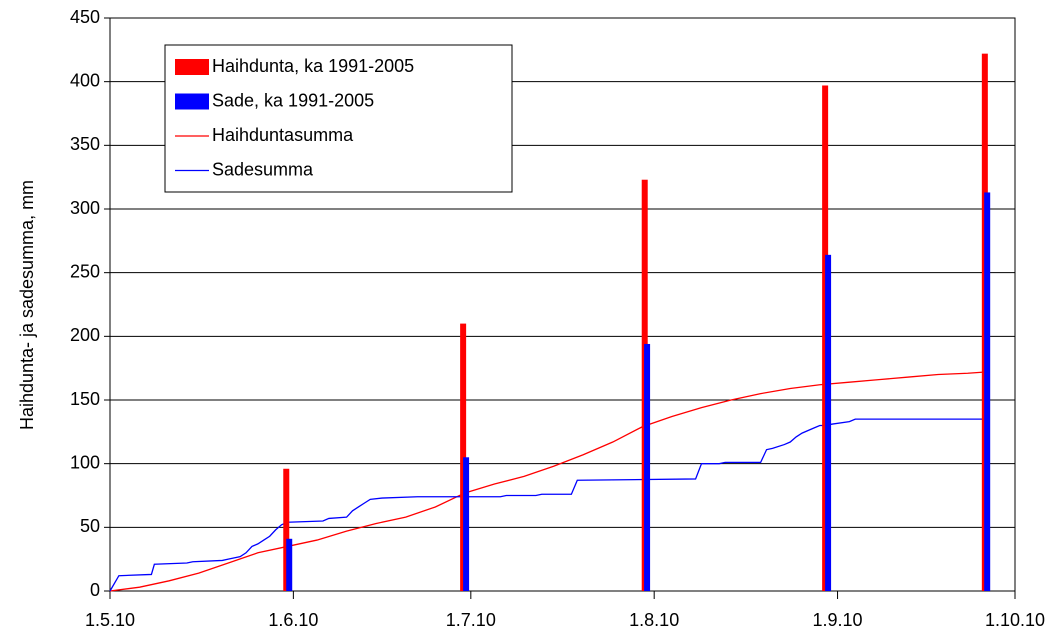 This screenshot has width=1063, height=641. I want to click on y-tick-label: 50, so click(90, 526).